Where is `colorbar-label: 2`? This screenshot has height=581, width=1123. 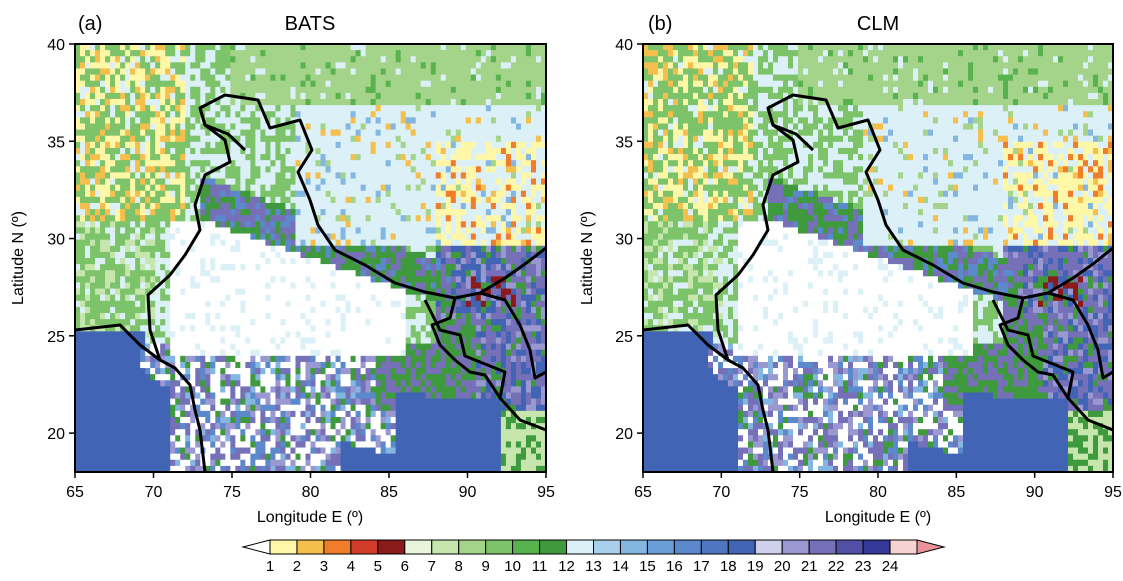 colorbar-label: 2 is located at coordinates (297, 566).